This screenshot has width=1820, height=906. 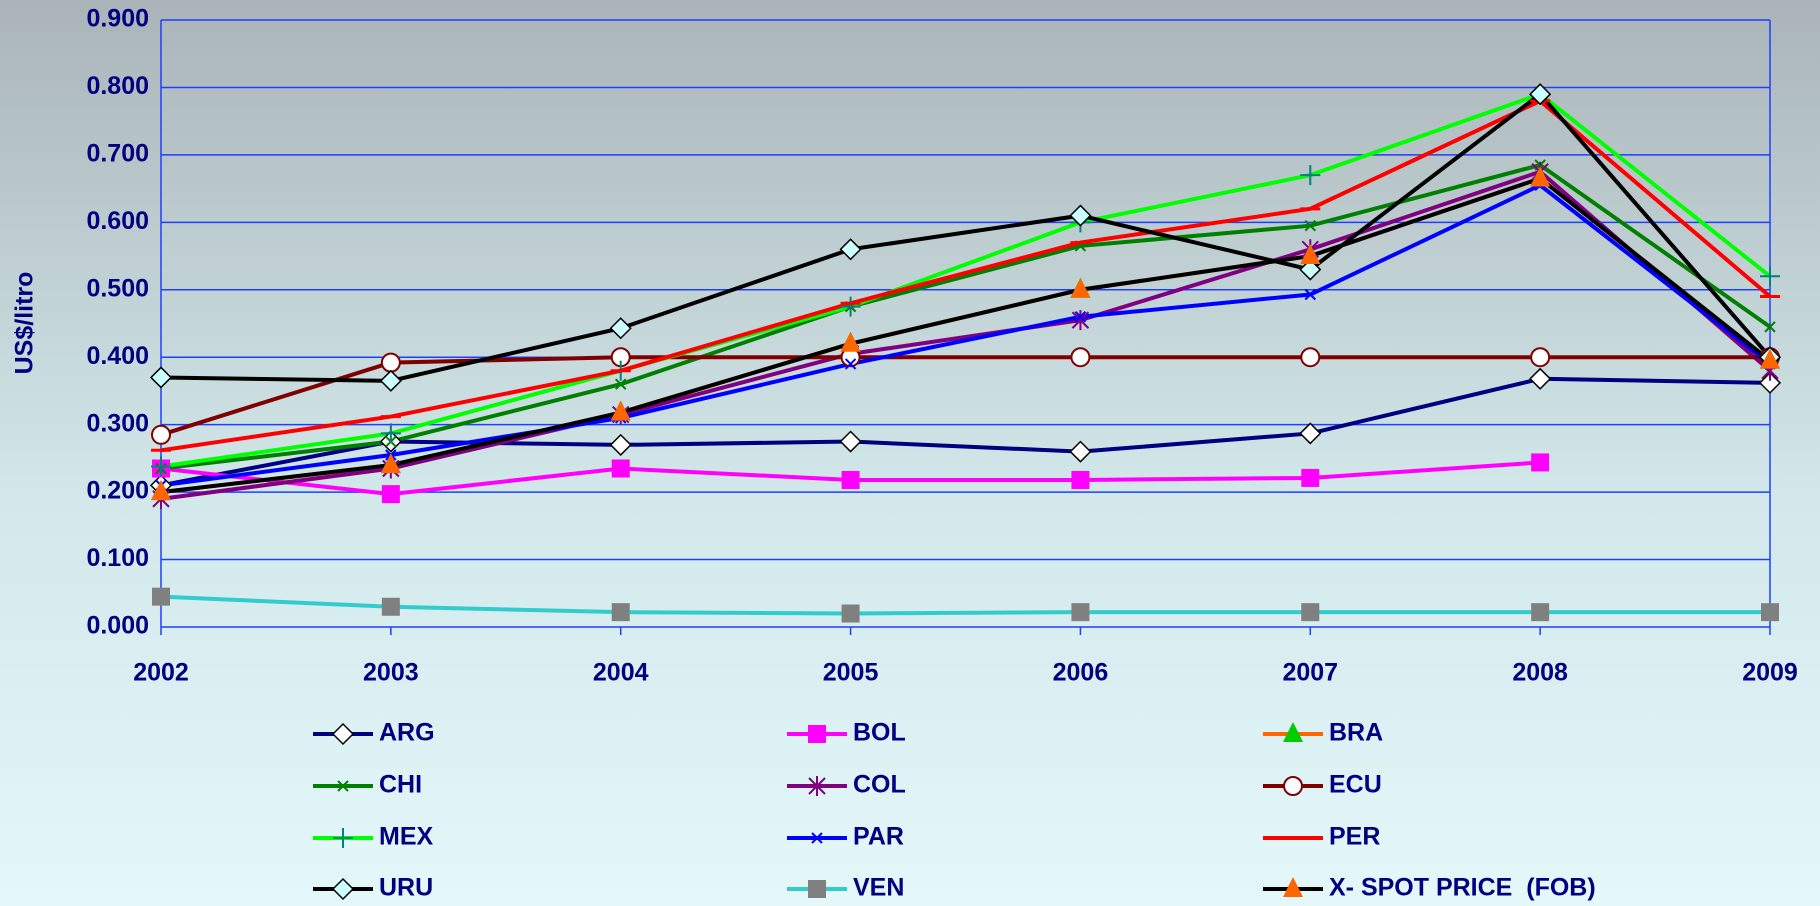 What do you see at coordinates (878, 888) in the screenshot?
I see `legend-label: VEN` at bounding box center [878, 888].